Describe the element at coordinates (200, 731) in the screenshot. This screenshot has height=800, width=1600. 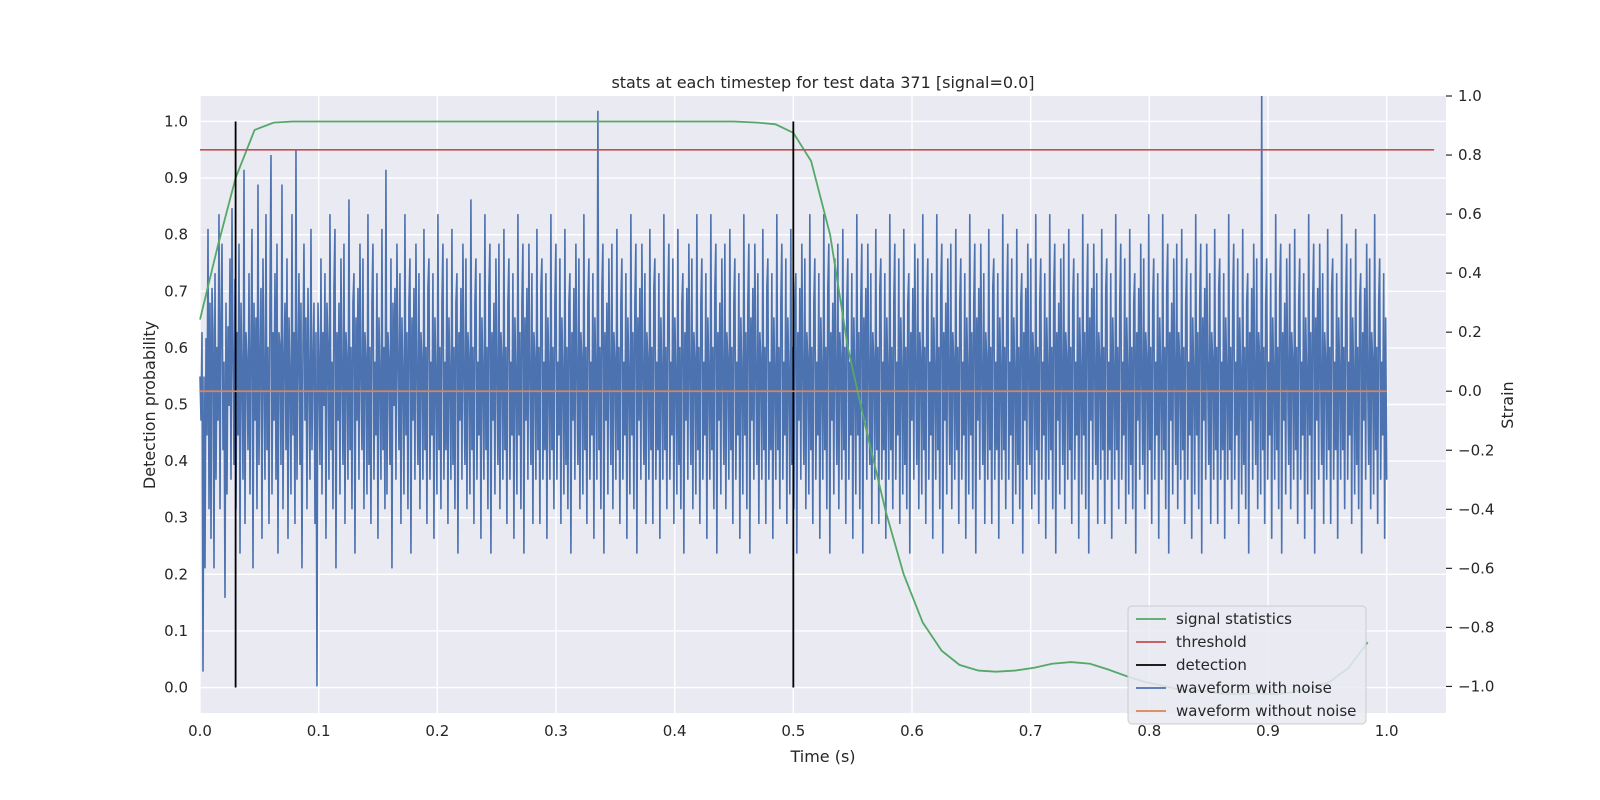
I see `x-tick-label: 0.0` at that location.